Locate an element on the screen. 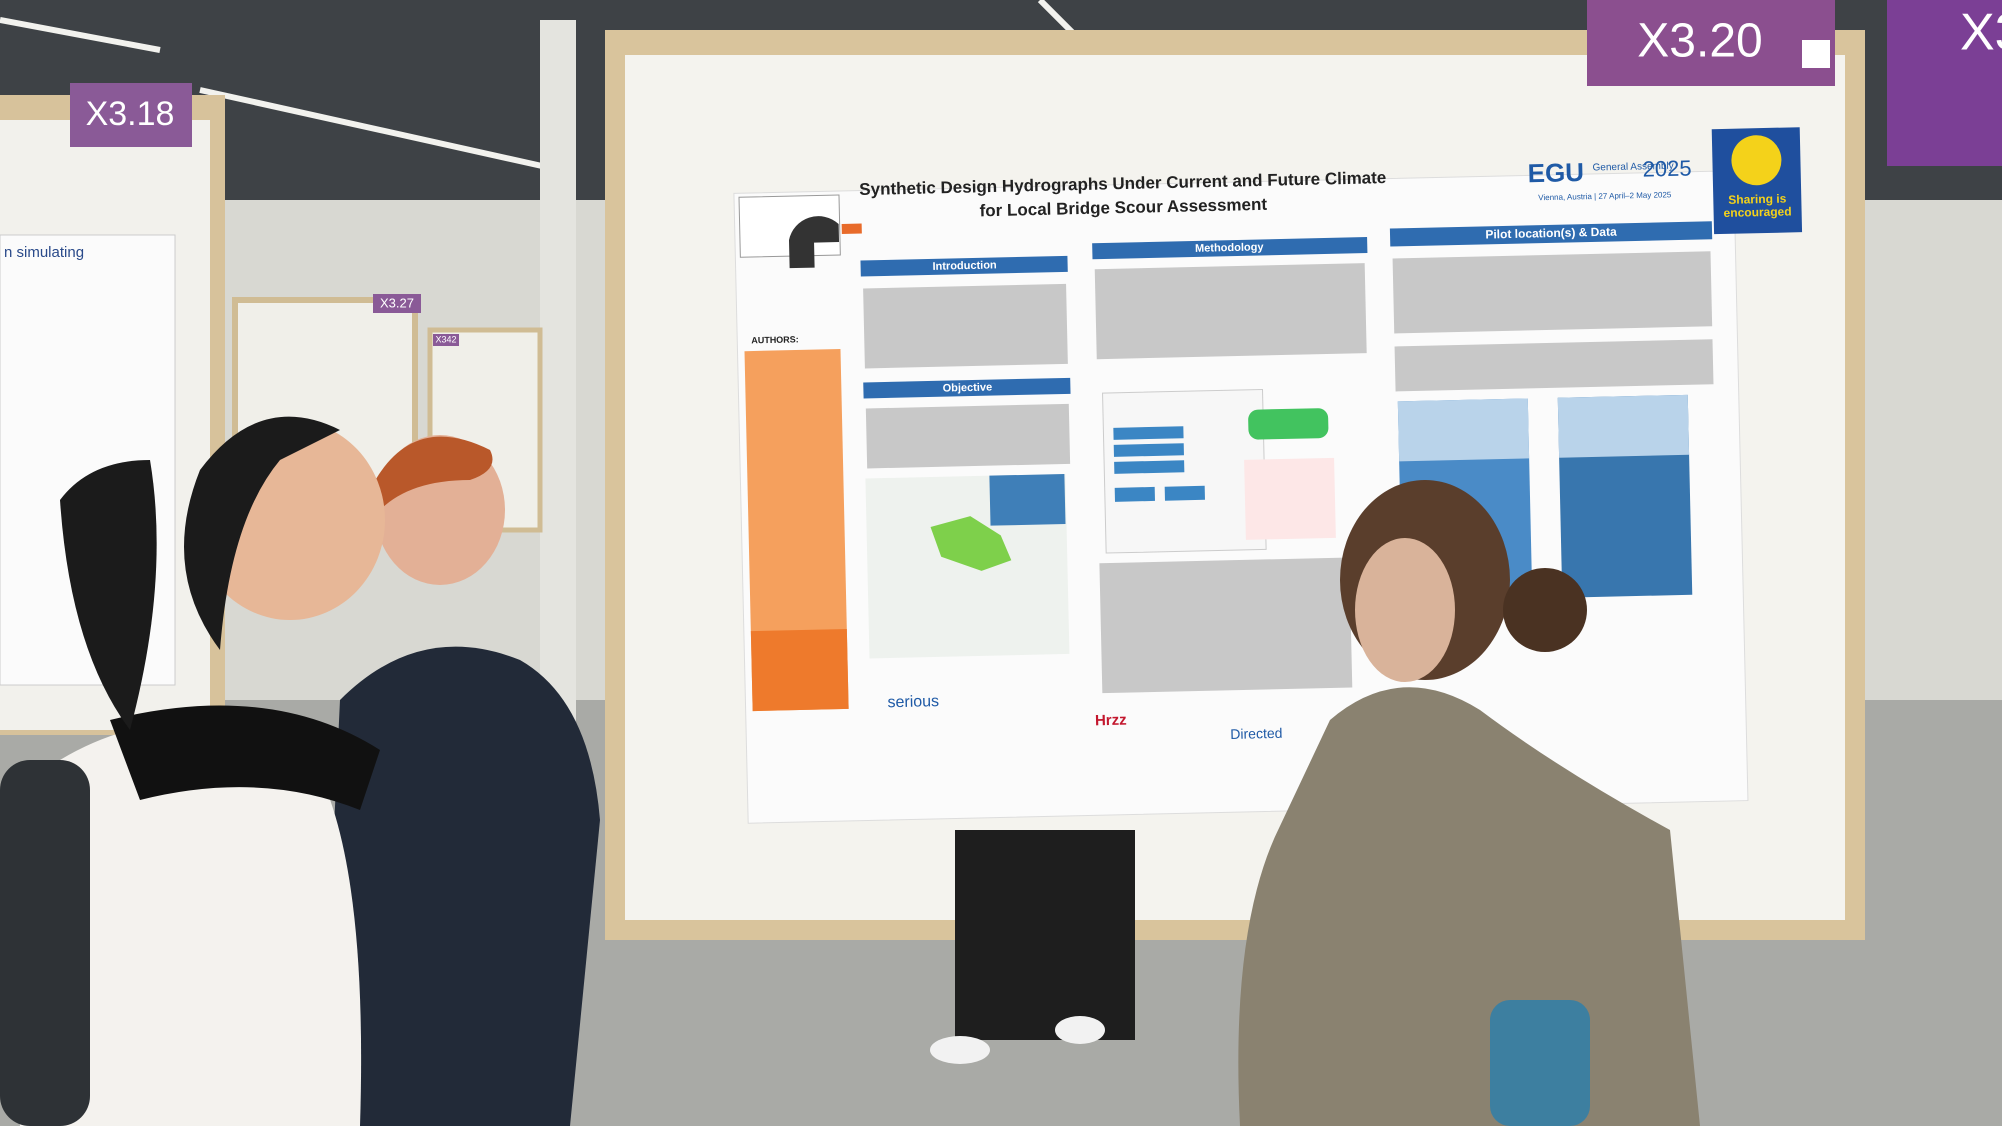 This screenshot has height=1126, width=2002. authors-heading: AUTHORS: is located at coordinates (775, 339).